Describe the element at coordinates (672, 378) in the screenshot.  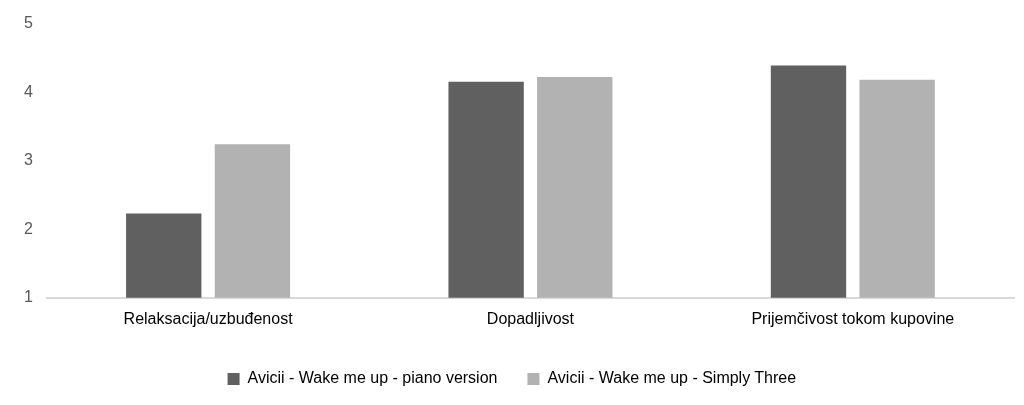
I see `legend-label: Avicii - Wake me up - Simply Three` at that location.